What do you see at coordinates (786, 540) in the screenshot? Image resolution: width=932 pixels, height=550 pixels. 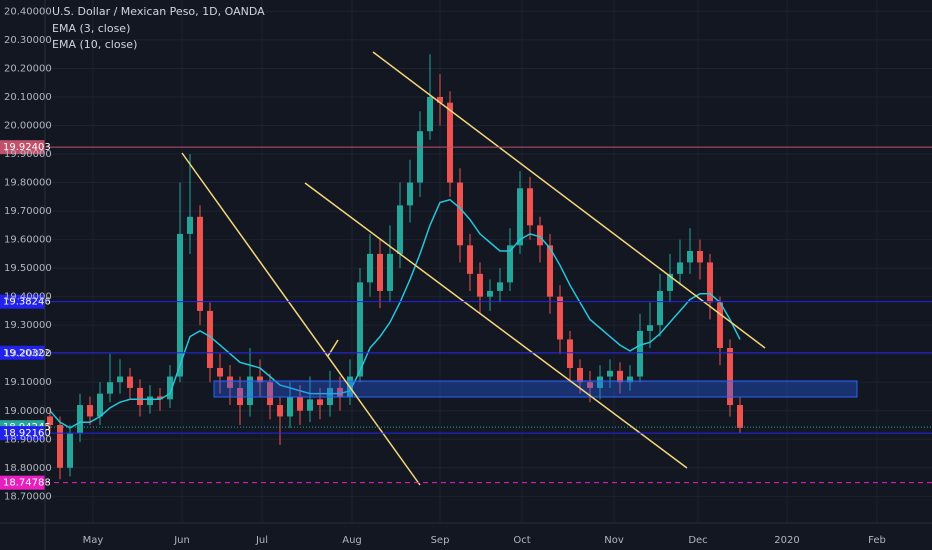 I see `x-tick-label: 2020` at bounding box center [786, 540].